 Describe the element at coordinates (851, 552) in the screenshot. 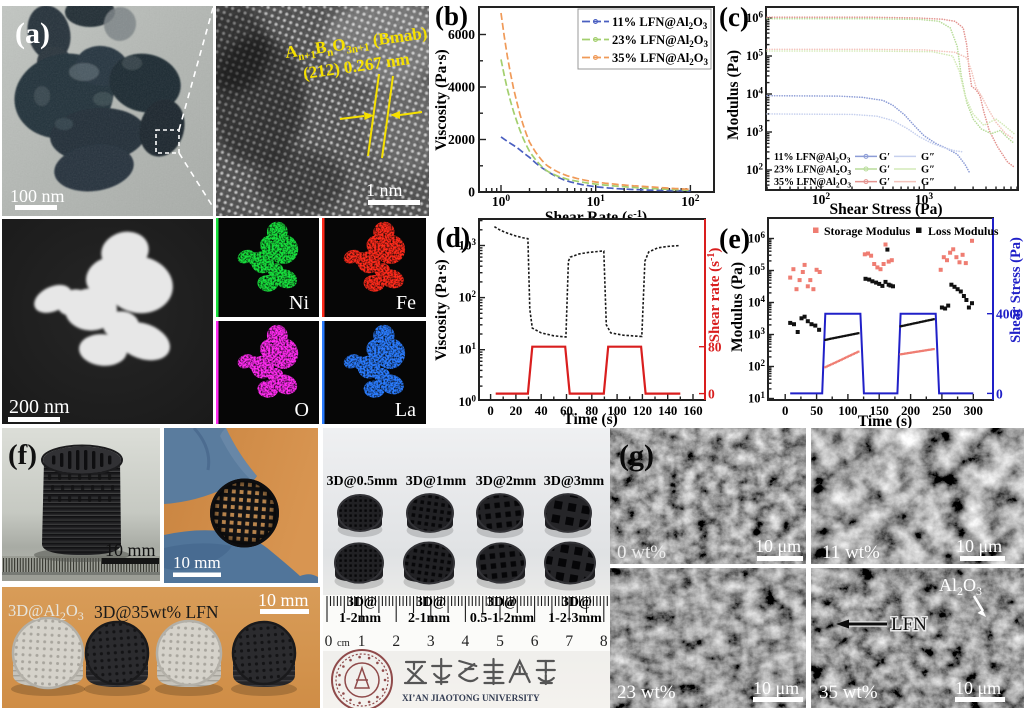

I see `svg-text: 11 wt%` at that location.